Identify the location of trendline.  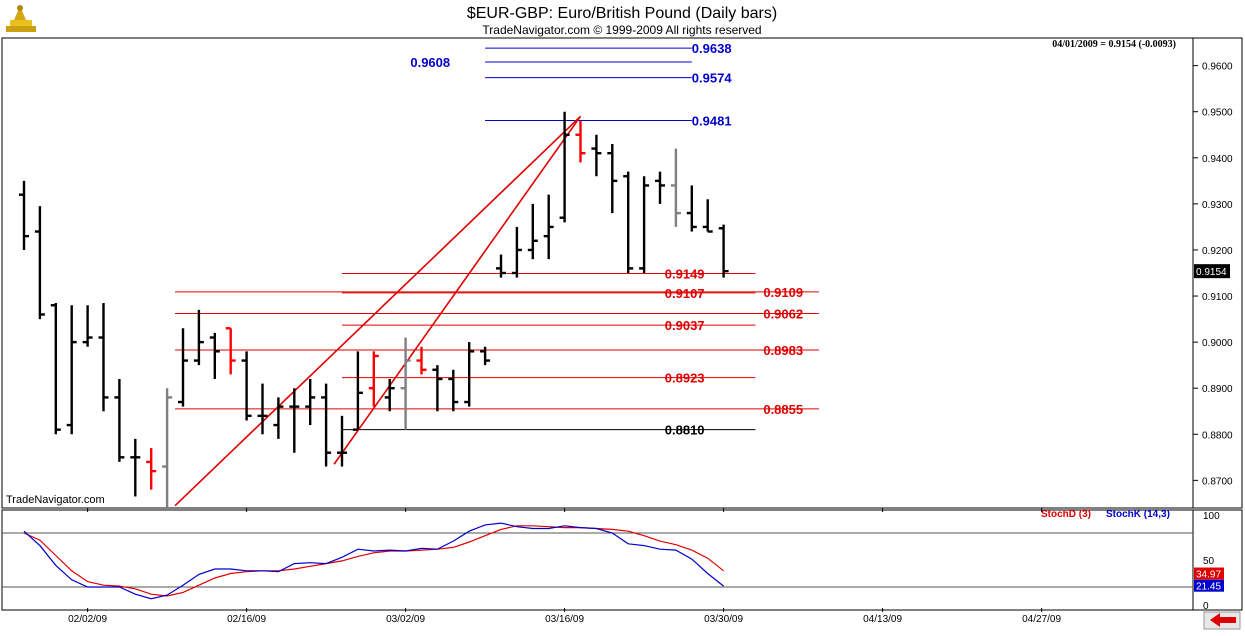
(457, 290).